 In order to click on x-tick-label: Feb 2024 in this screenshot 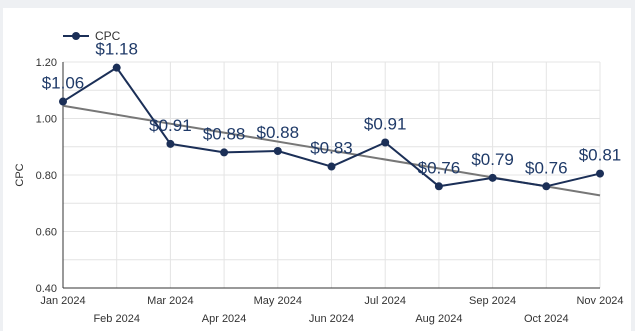, I will do `click(116, 319)`.